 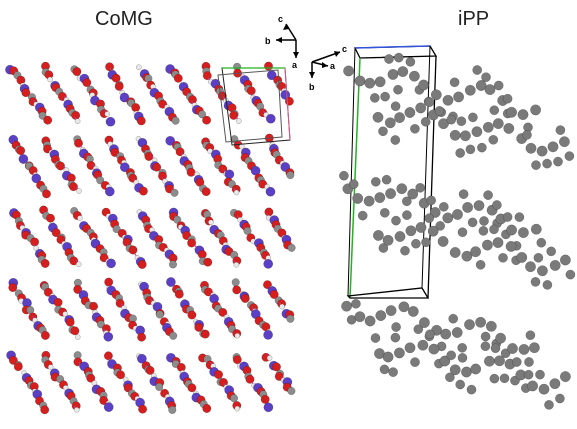 What do you see at coordinates (474, 19) in the screenshot?
I see `panel-title: iPP` at bounding box center [474, 19].